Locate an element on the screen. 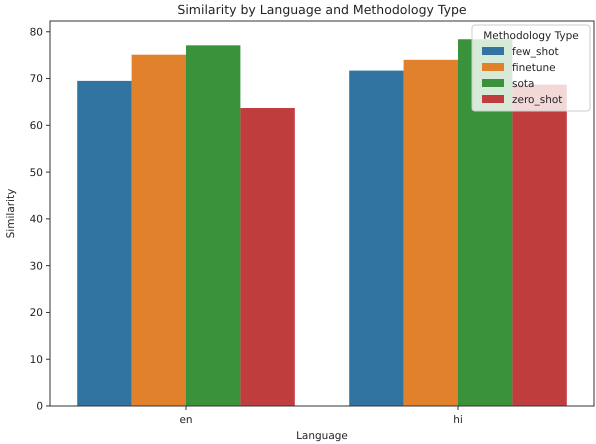 This screenshot has width=596, height=444. legend-label: sota is located at coordinates (523, 84).